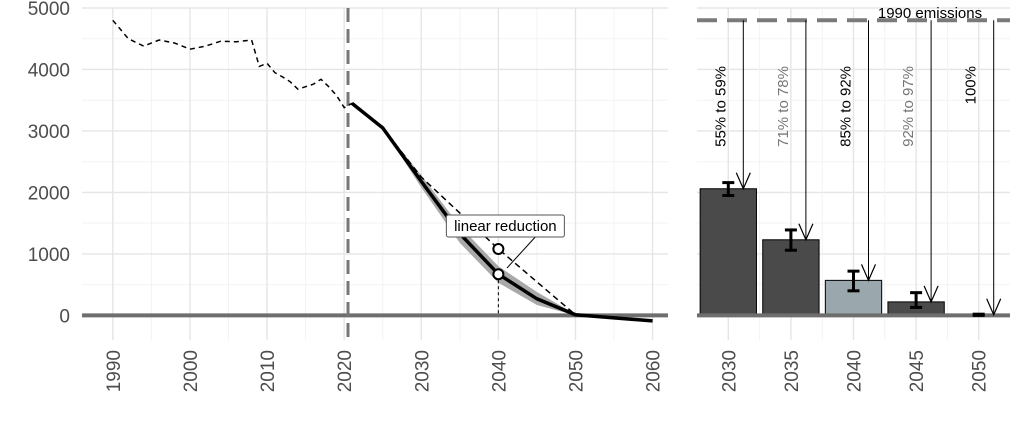 Image resolution: width=1024 pixels, height=432 pixels. I want to click on linear-reduction-line, so click(479, 221).